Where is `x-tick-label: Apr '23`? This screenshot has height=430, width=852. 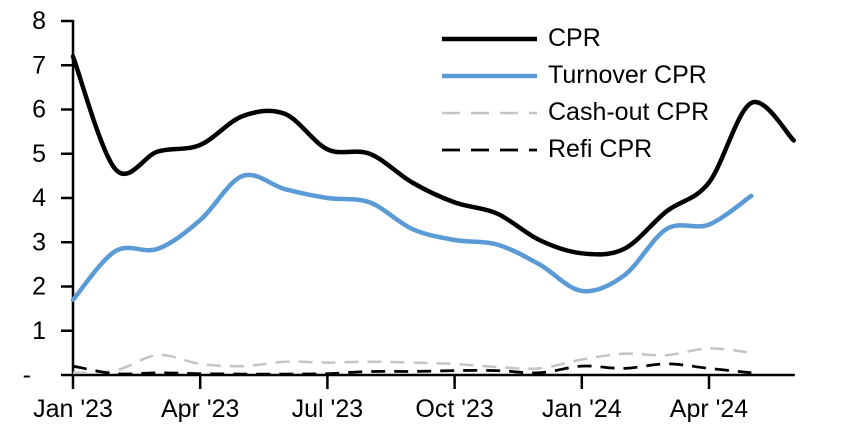
x-tick-label: Apr '23 is located at coordinates (200, 409).